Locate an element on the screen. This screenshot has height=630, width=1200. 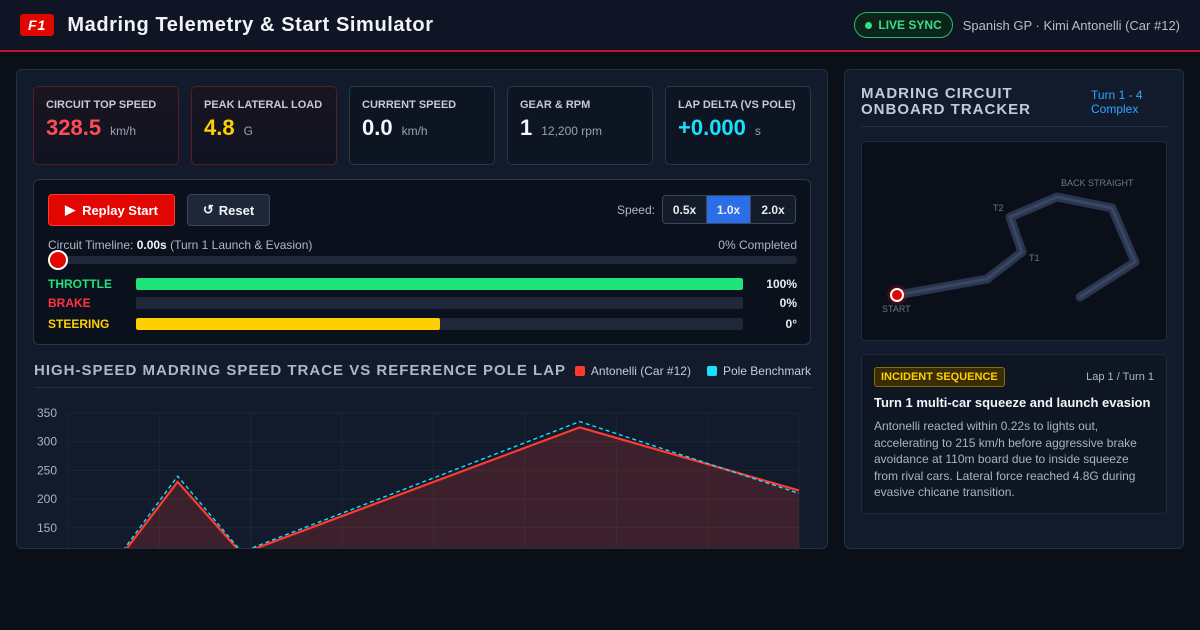
back-straight-label: BACK STRAIGHT is located at coordinates (1097, 183).